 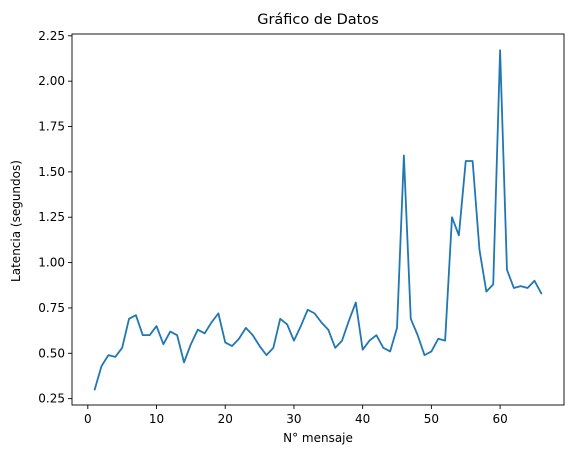 What do you see at coordinates (51, 127) in the screenshot?
I see `y-tick-label: 1.75` at bounding box center [51, 127].